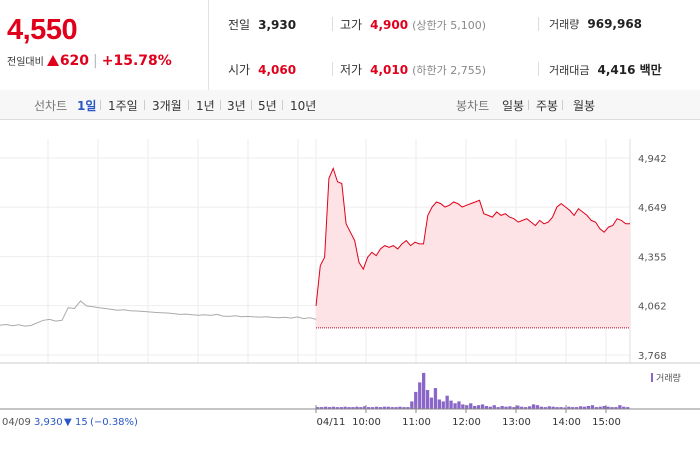 The width and height of the screenshot is (700, 450). What do you see at coordinates (350, 105) in the screenshot?
I see `chart-period-tabs: 선차트 1일 1주일 3개월 1년 3년 5년 10년 봉차트 일봉 주봉 월봉` at bounding box center [350, 105].